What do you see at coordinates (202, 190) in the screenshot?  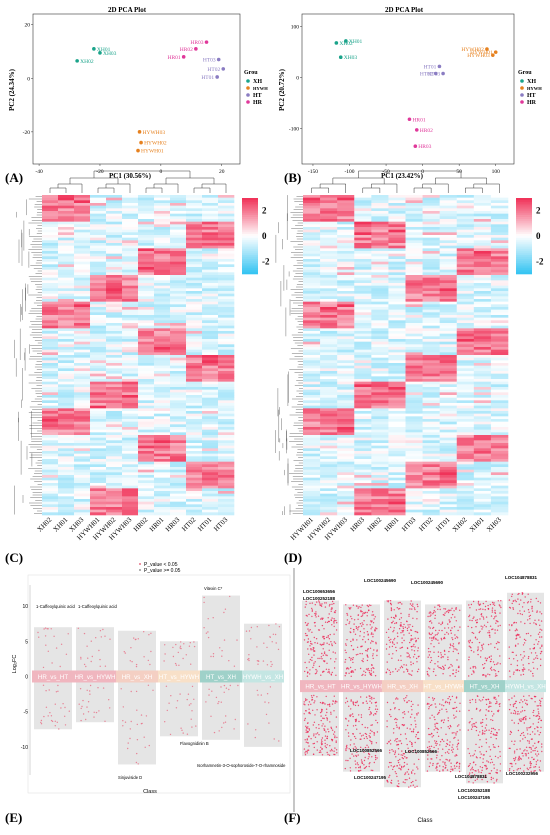 I see `dendrogram-branch` at bounding box center [202, 190].